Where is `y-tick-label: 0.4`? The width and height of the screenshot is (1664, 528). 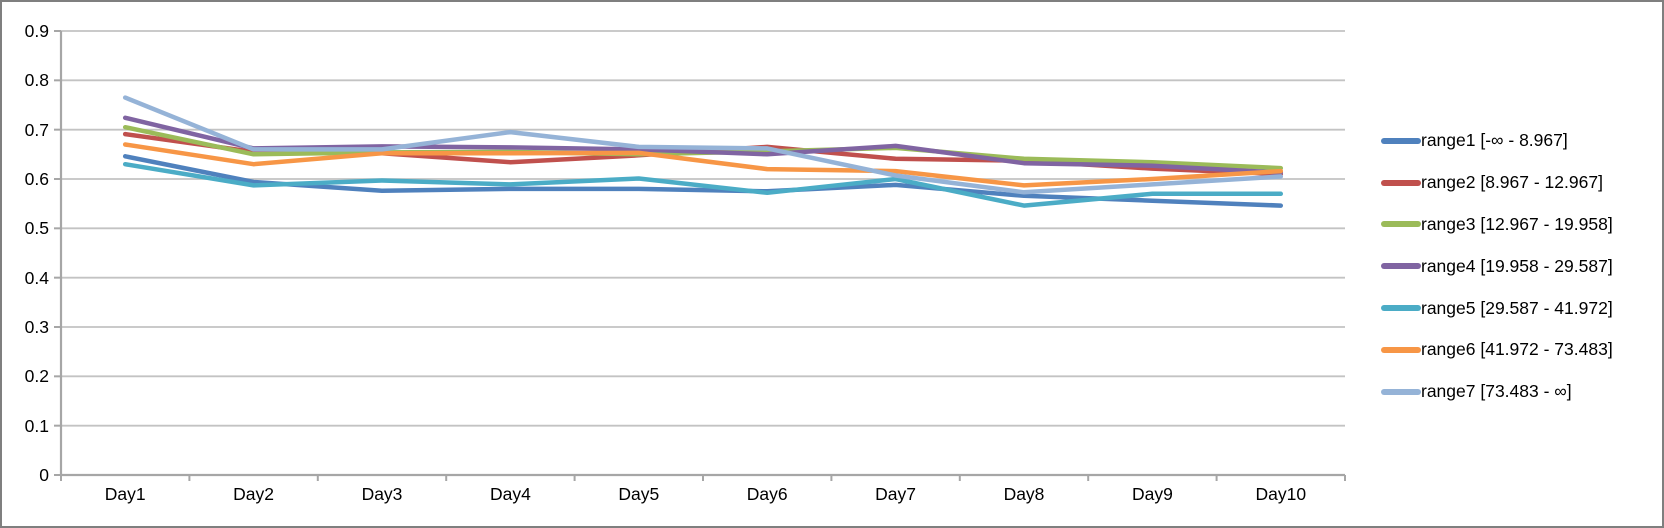 y-tick-label: 0.4 is located at coordinates (36, 277).